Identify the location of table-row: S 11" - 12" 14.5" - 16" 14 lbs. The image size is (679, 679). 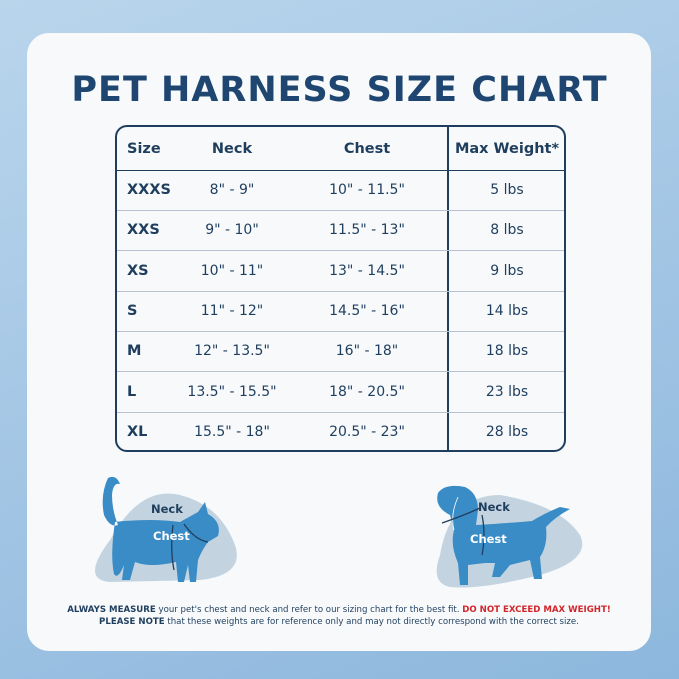
(340, 311).